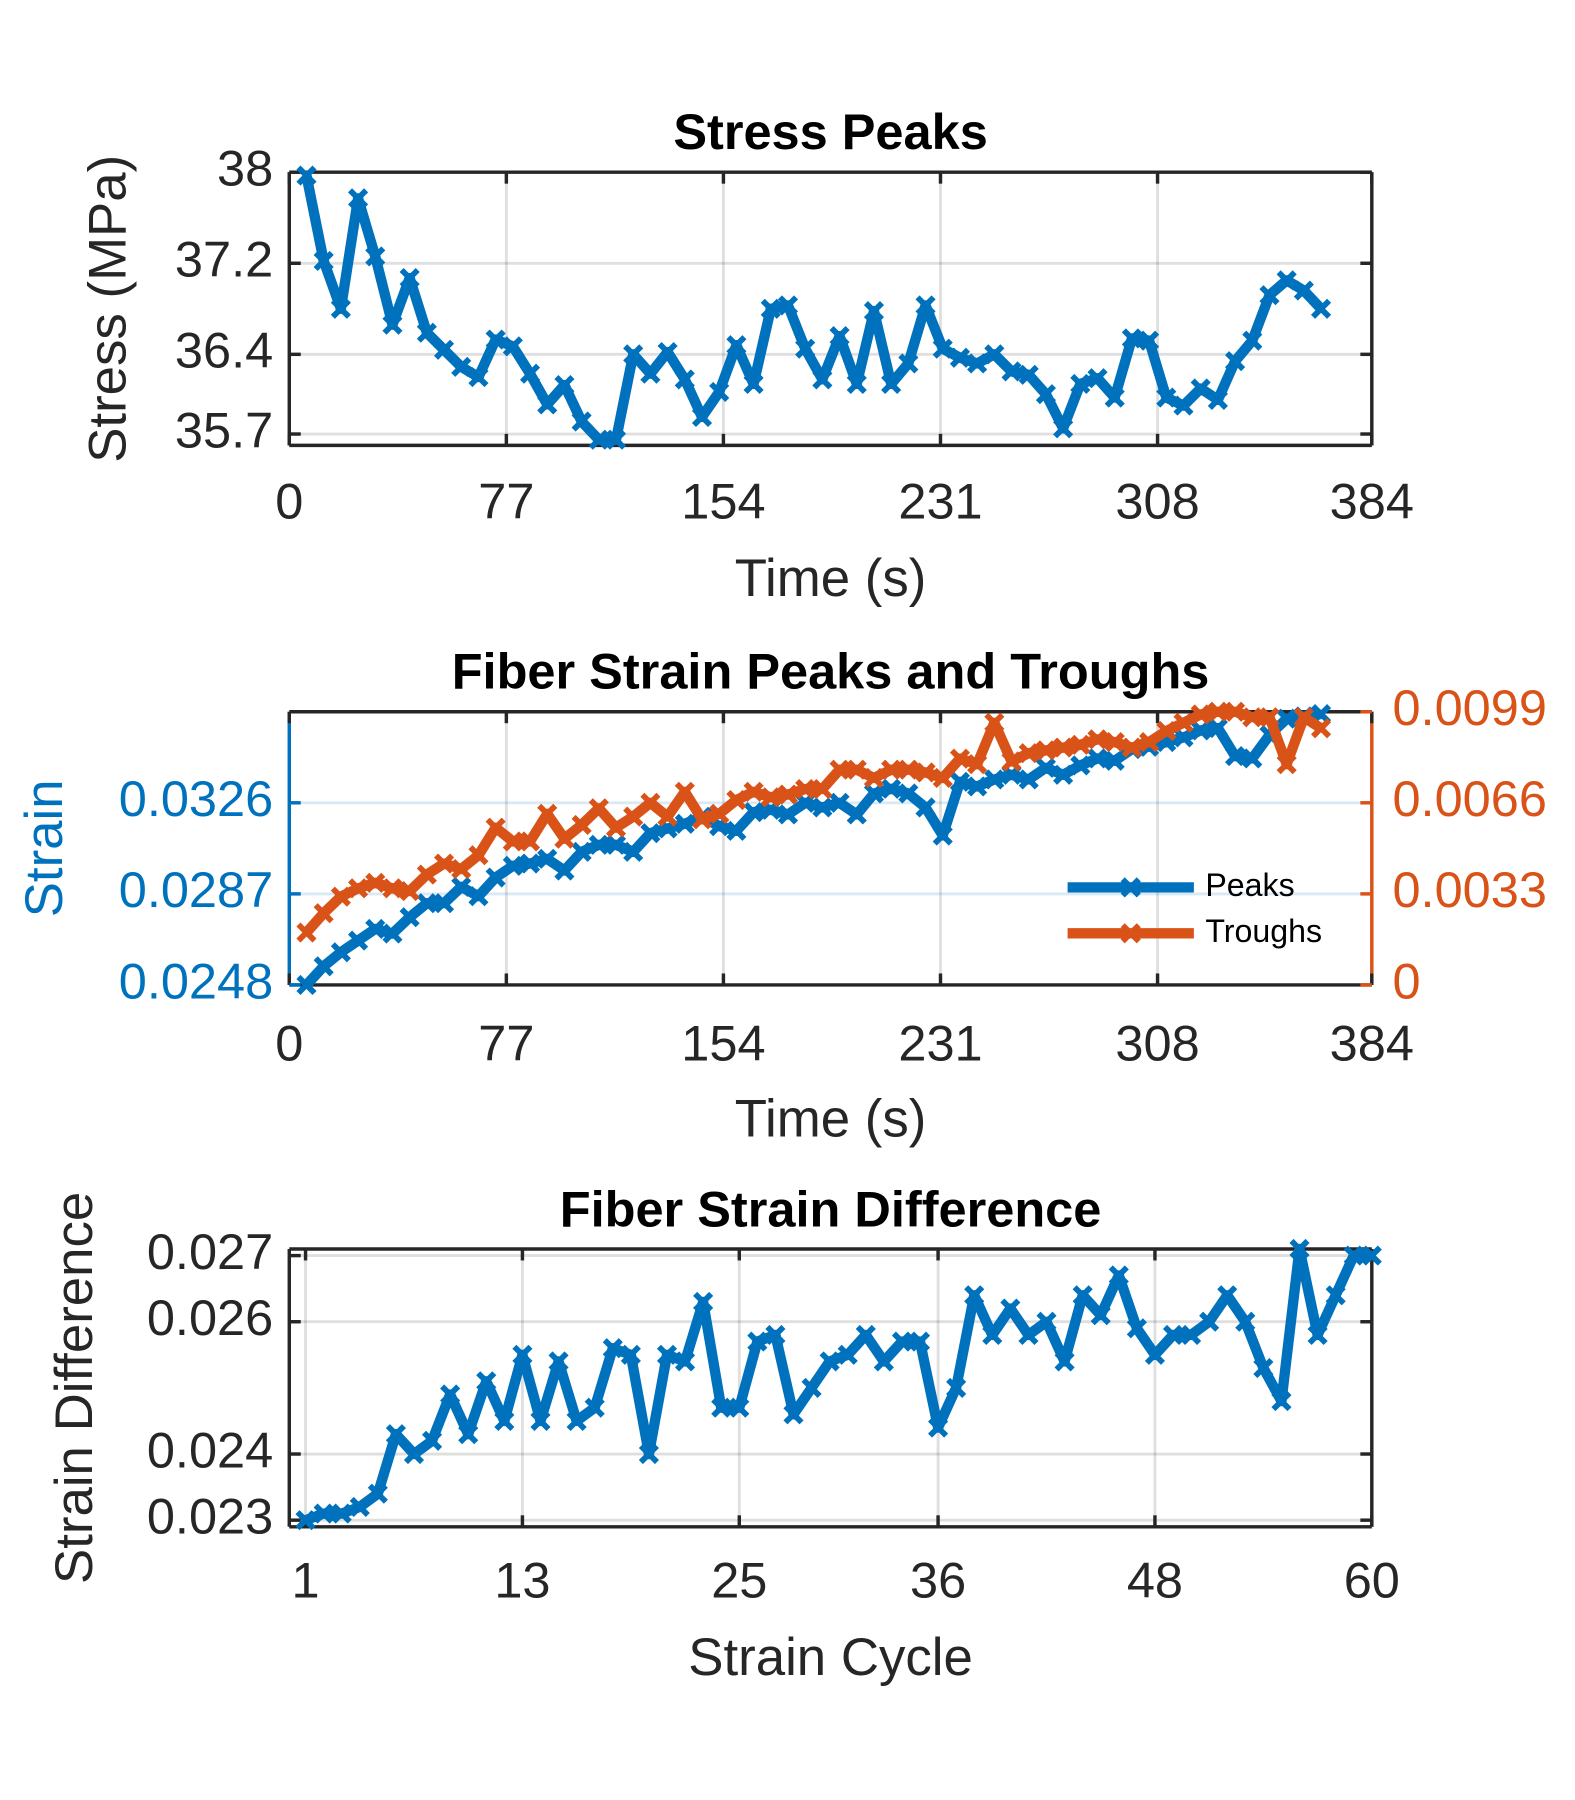 The width and height of the screenshot is (1575, 1800). What do you see at coordinates (1263, 931) in the screenshot?
I see `legend-label: Troughs` at bounding box center [1263, 931].